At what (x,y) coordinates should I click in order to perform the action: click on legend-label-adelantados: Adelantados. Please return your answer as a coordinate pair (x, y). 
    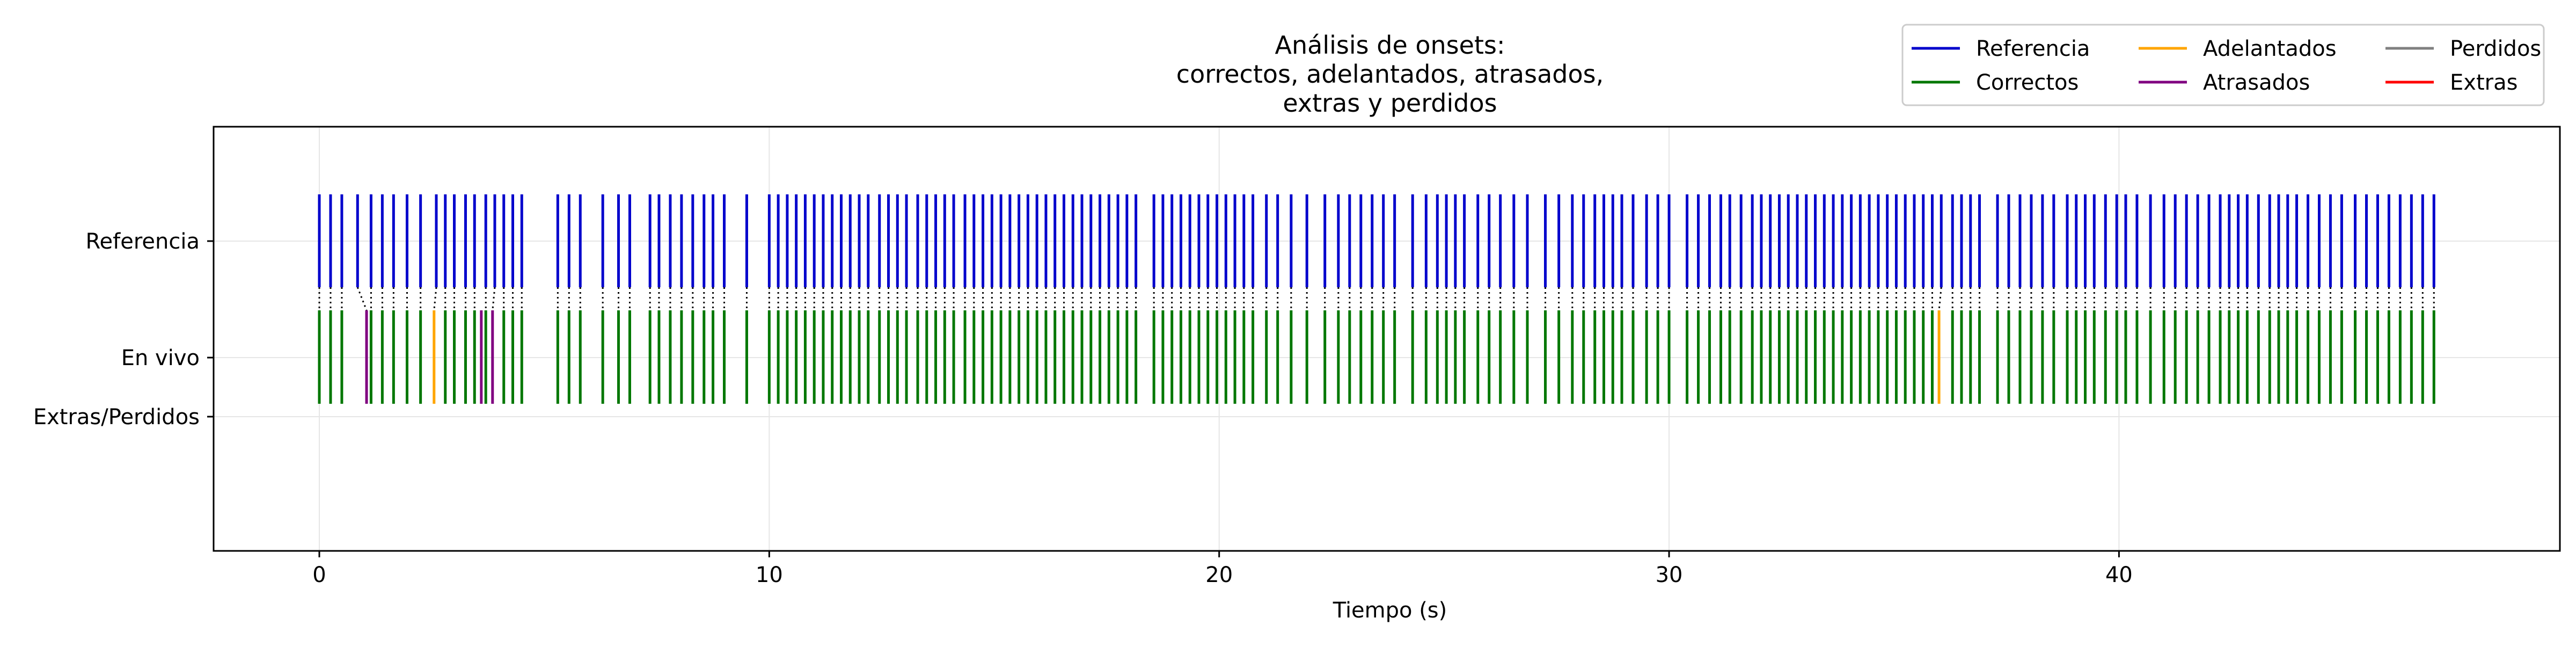
    Looking at the image, I should click on (2270, 49).